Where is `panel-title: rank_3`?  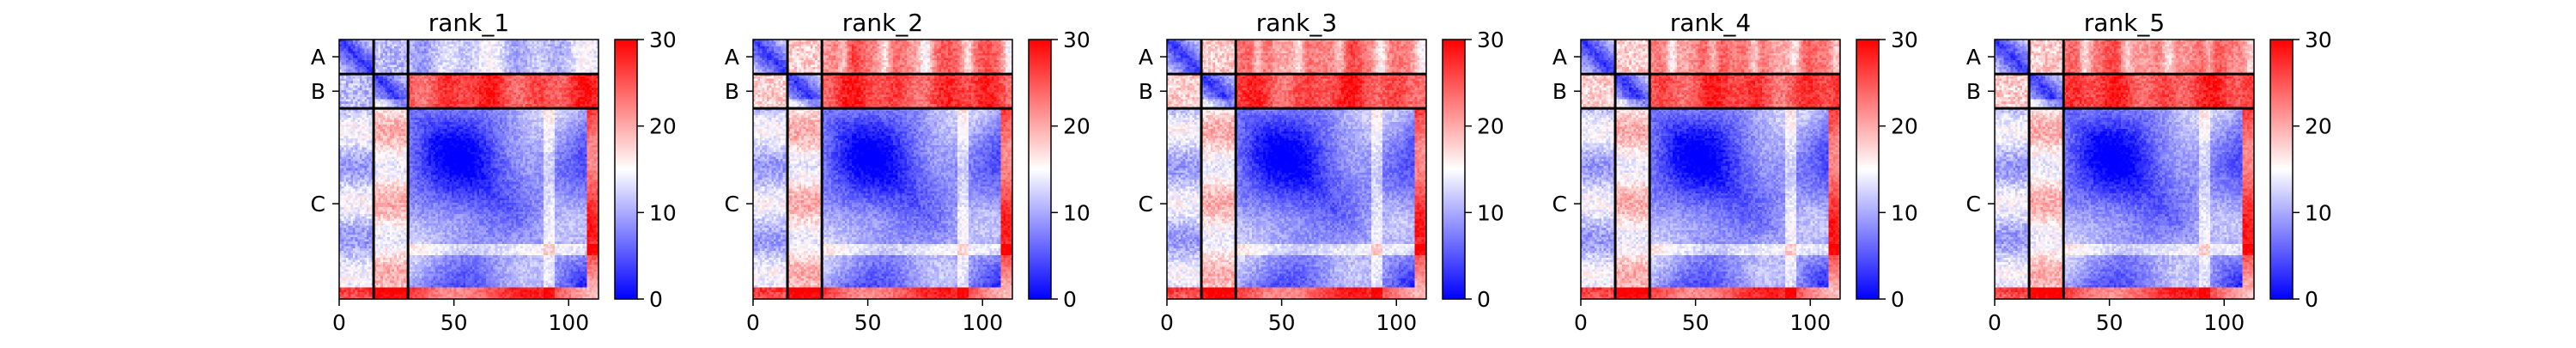 panel-title: rank_3 is located at coordinates (1297, 23).